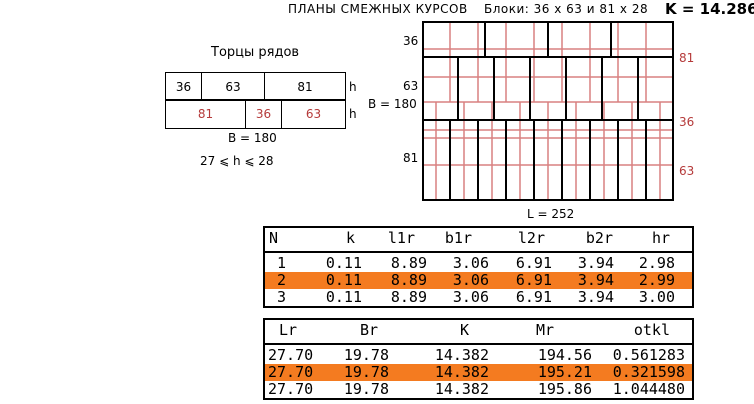 Image resolution: width=754 pixels, height=404 pixels. Describe the element at coordinates (288, 330) in the screenshot. I see `col-header: Lr` at that location.